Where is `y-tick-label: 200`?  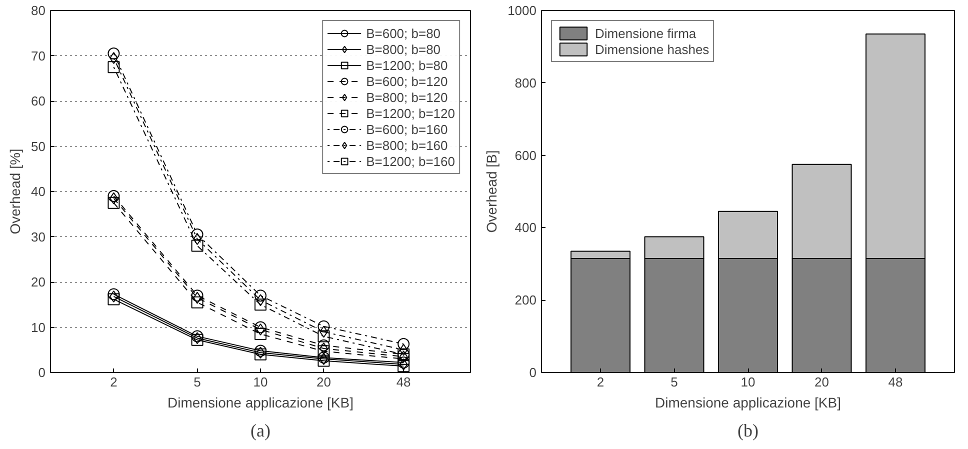
y-tick-label: 200 is located at coordinates (525, 300).